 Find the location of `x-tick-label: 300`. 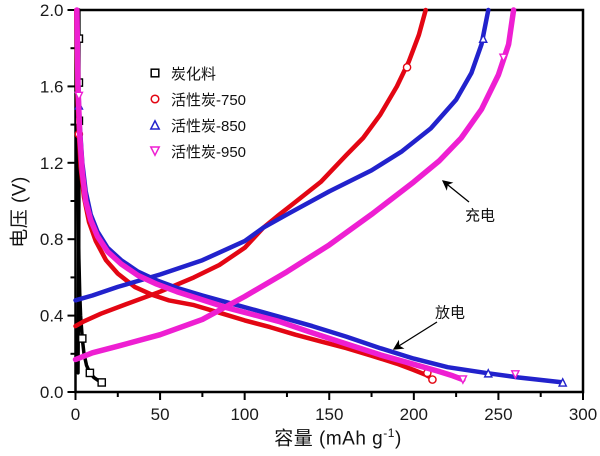

x-tick-label: 300 is located at coordinates (583, 414).